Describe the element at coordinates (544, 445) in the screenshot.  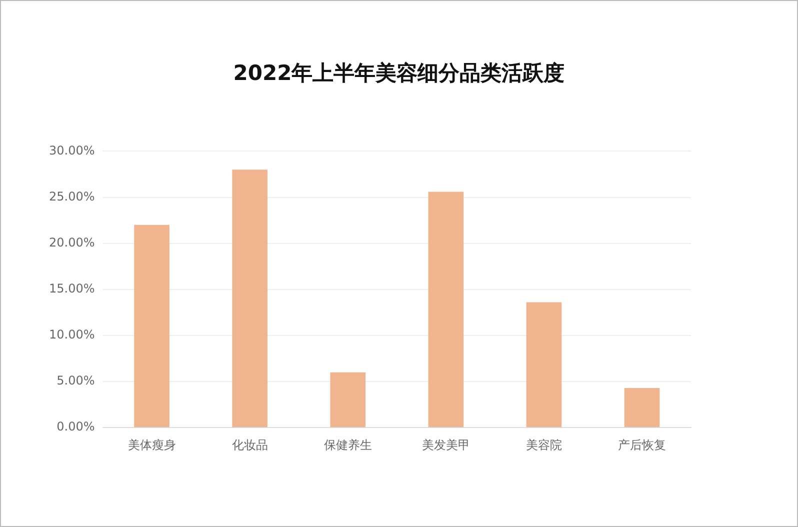
I see `x-tick-label: 美容院` at that location.